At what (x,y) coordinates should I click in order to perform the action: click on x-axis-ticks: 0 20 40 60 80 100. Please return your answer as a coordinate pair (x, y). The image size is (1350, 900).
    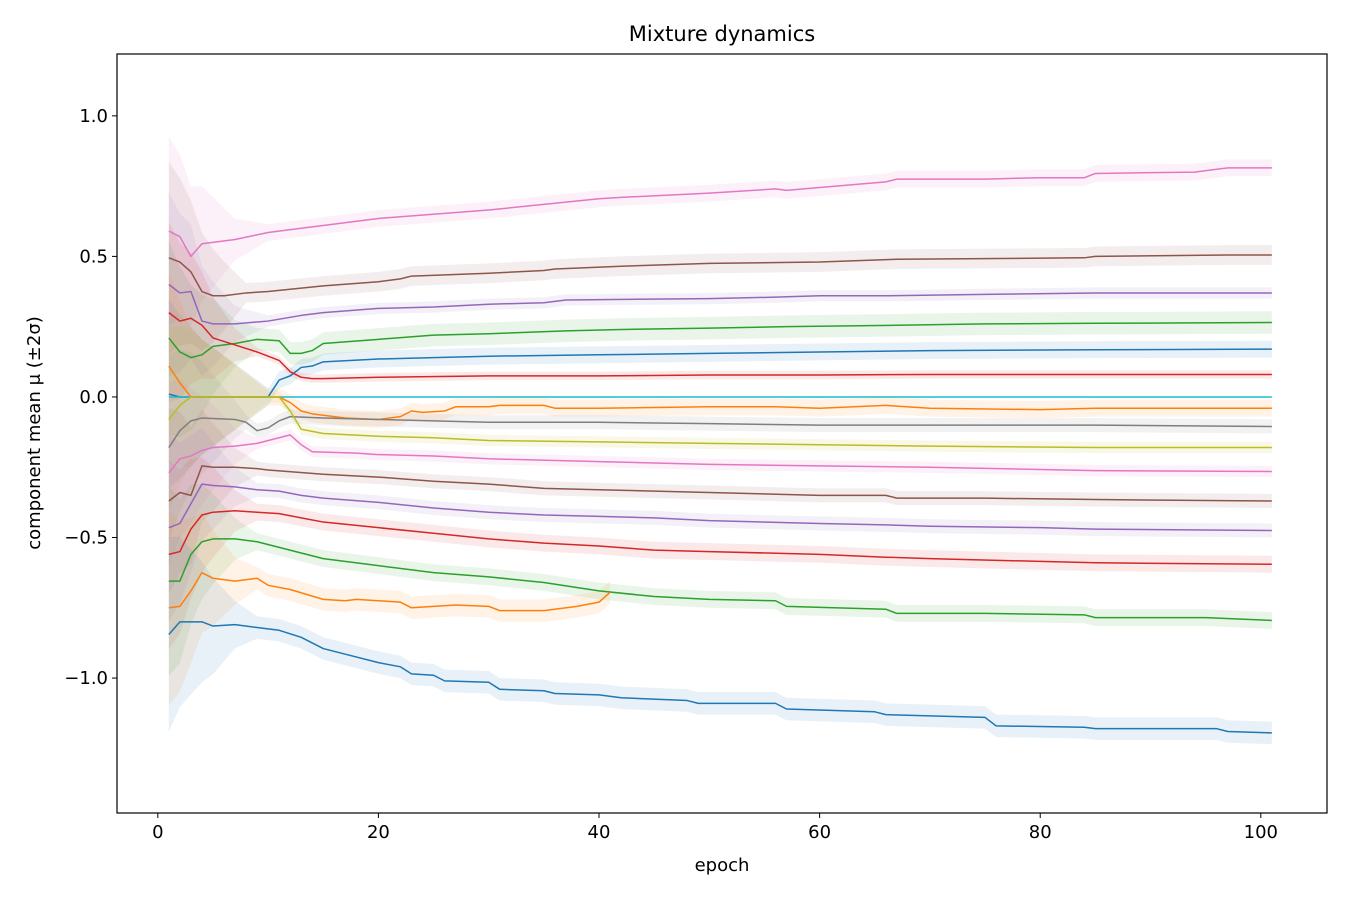
    Looking at the image, I should click on (715, 828).